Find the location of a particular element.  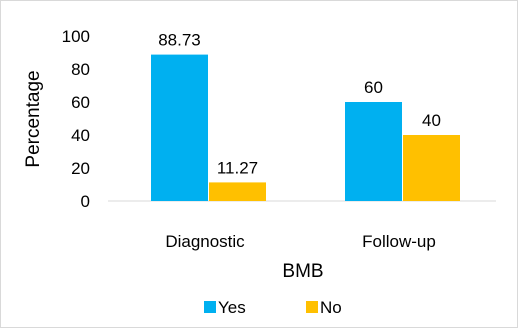

legend: Yes No is located at coordinates (273, 307).